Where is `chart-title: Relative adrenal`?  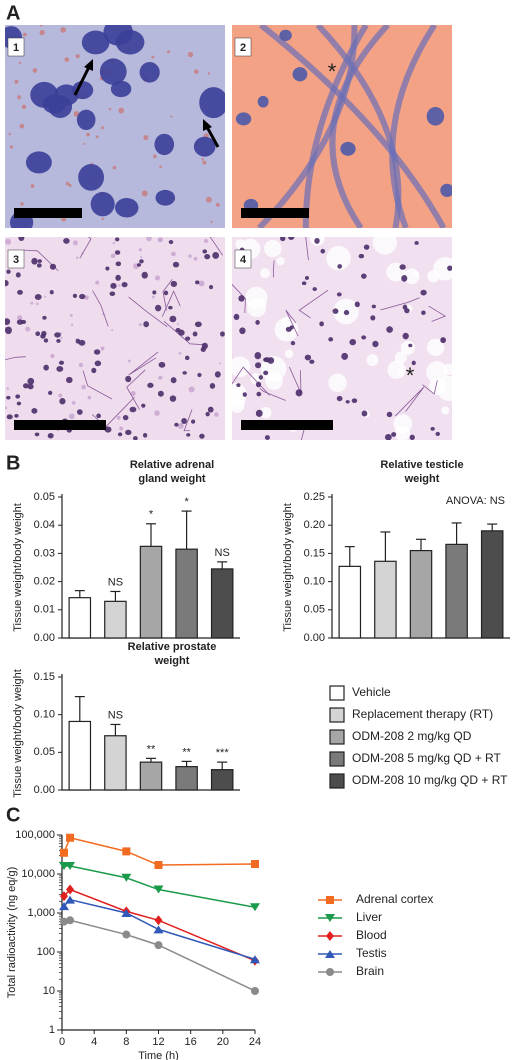 chart-title: Relative adrenal is located at coordinates (172, 465).